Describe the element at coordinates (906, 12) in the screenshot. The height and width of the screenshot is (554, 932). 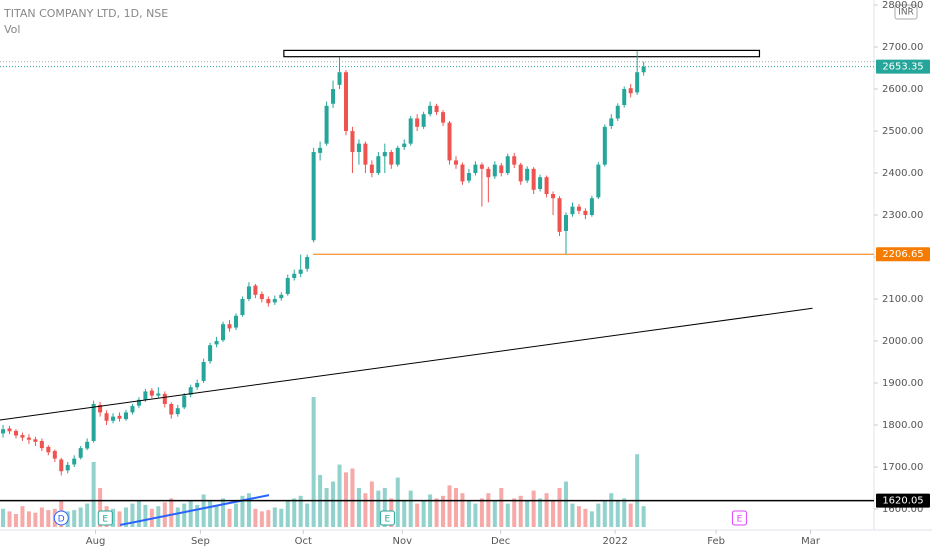
I see `currency-box` at that location.